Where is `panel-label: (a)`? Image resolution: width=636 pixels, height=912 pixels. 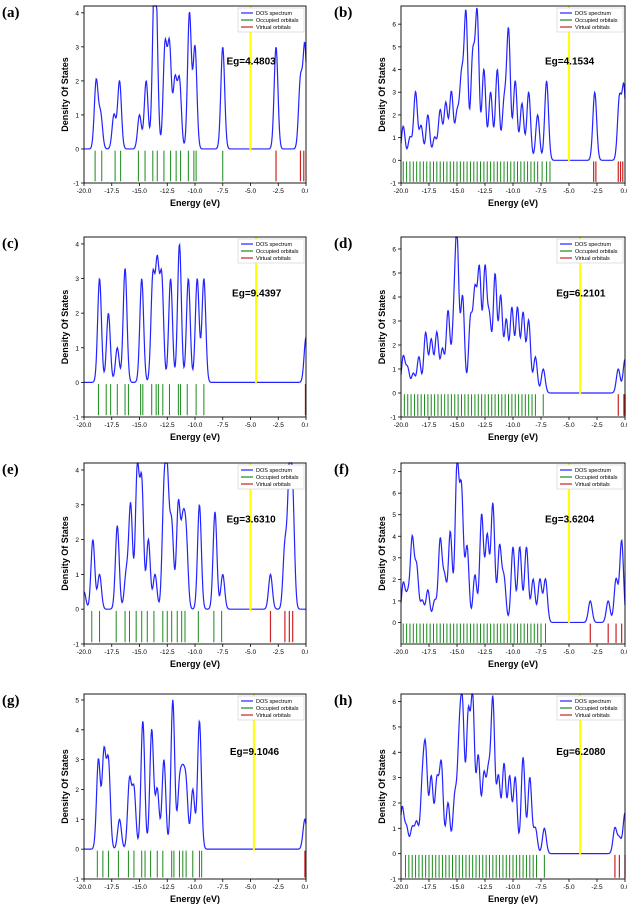
panel-label: (a) is located at coordinates (11, 13).